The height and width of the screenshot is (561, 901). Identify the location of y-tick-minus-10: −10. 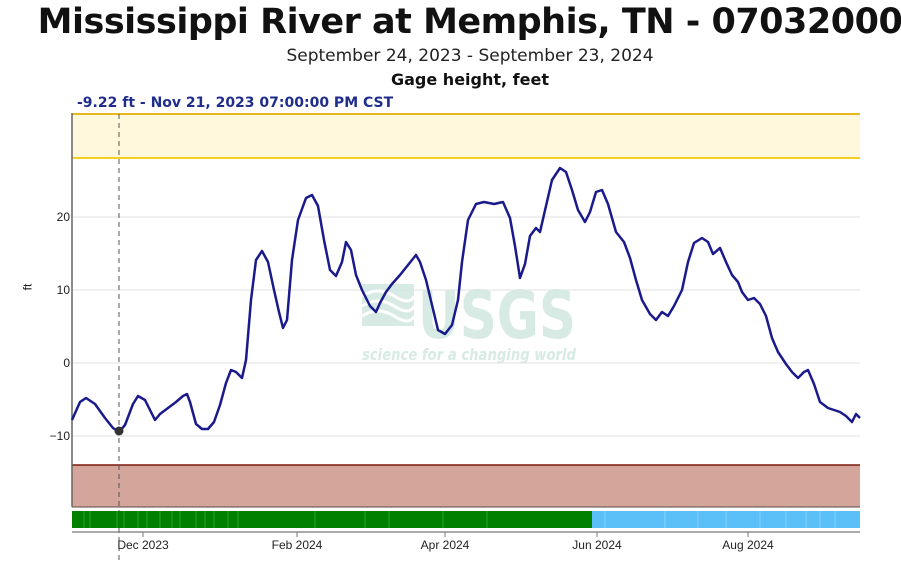
(59, 436).